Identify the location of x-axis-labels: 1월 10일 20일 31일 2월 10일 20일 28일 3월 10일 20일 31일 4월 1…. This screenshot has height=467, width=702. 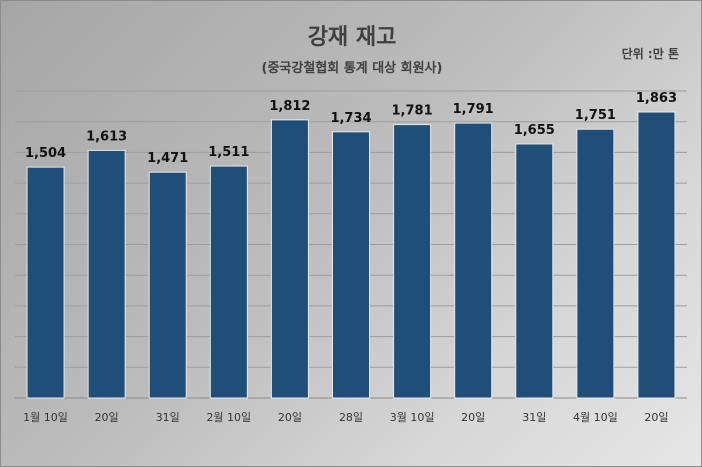
(345, 417).